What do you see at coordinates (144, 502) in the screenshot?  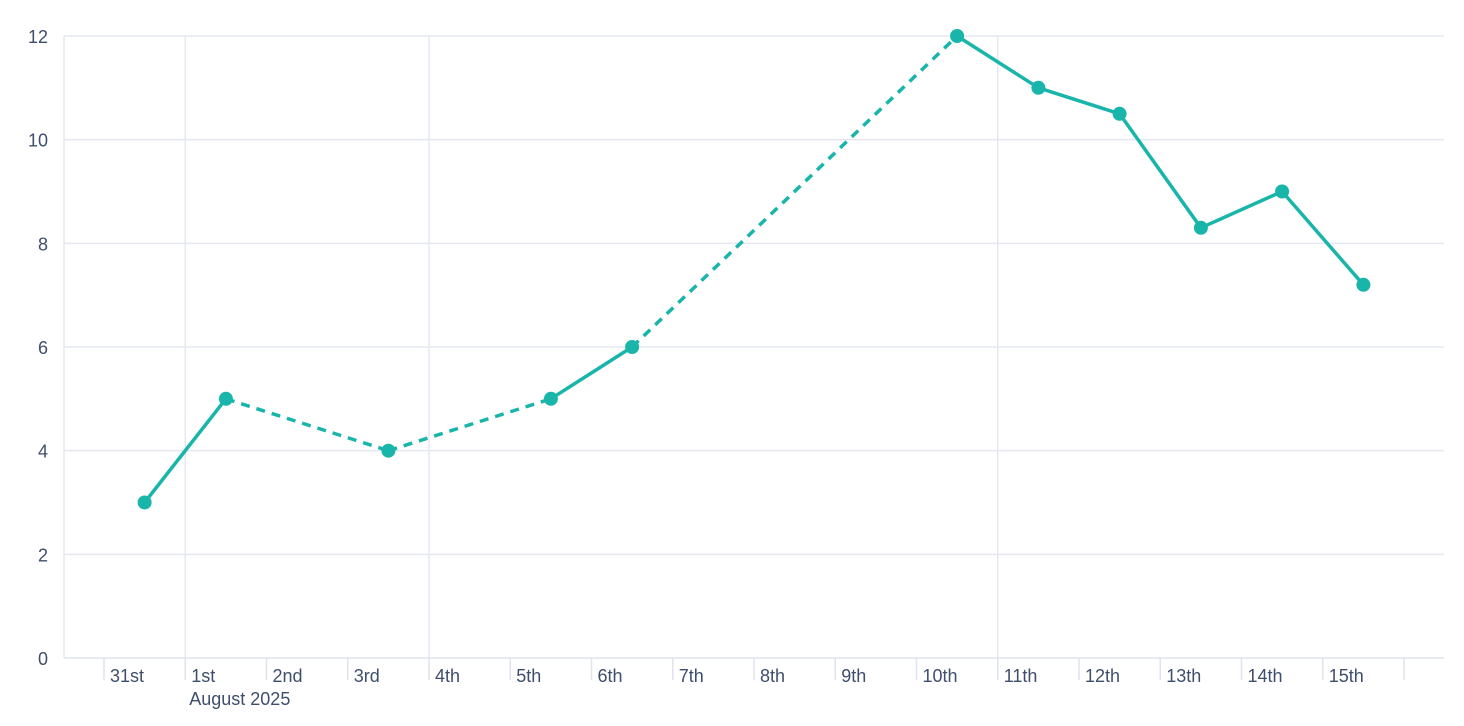 I see `data-point-31st` at bounding box center [144, 502].